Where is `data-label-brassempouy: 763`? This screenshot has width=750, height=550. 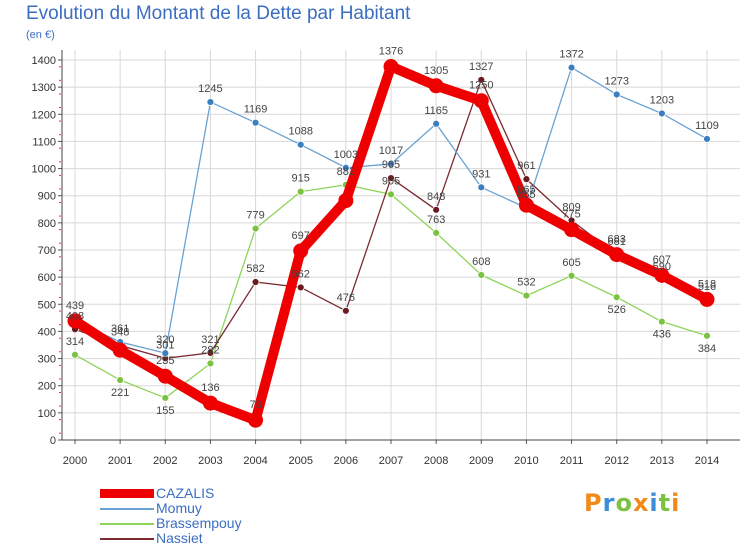
data-label-brassempouy: 763 is located at coordinates (436, 220).